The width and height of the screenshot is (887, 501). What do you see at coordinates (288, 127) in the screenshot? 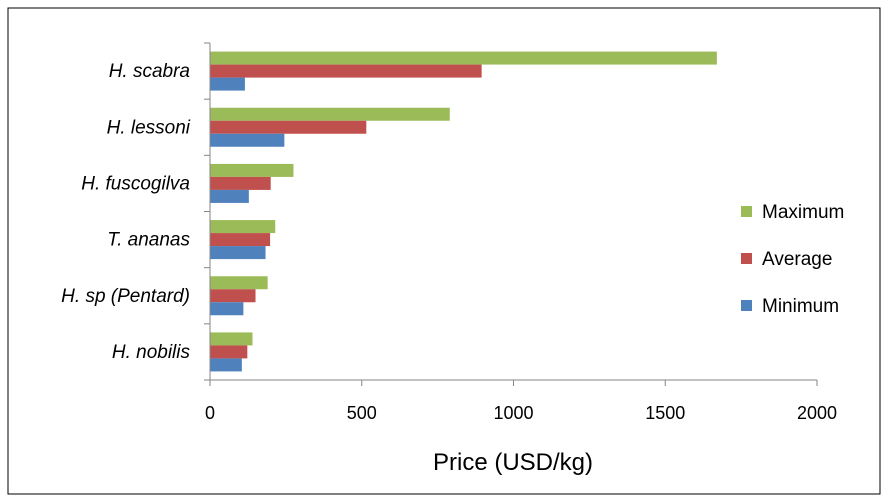
I see `bar-average-h-lessoni` at bounding box center [288, 127].